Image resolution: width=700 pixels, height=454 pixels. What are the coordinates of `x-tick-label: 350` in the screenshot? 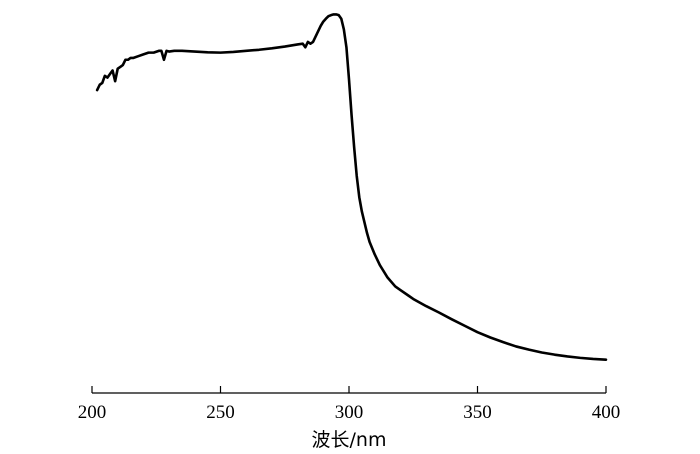 It's located at (477, 412).